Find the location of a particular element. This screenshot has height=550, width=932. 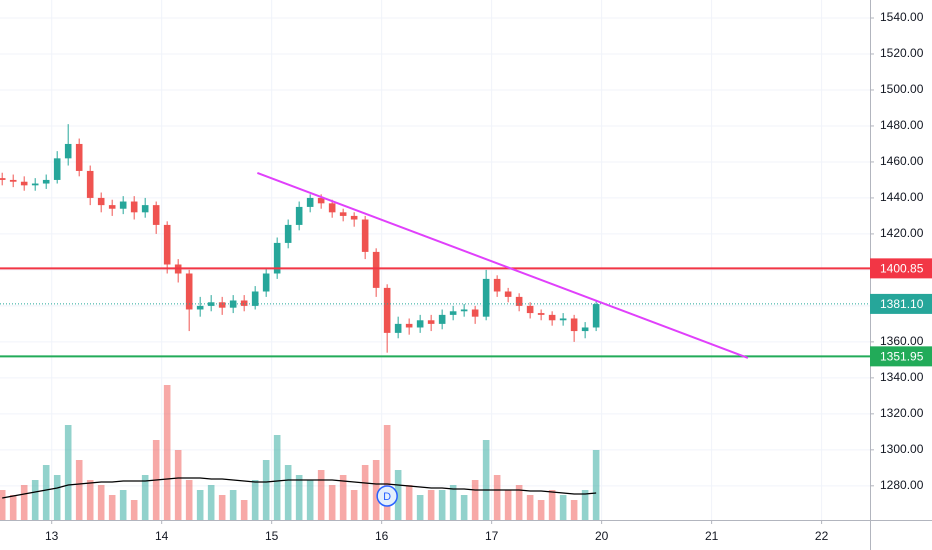

y-tick-label: 1340.00 is located at coordinates (902, 377).